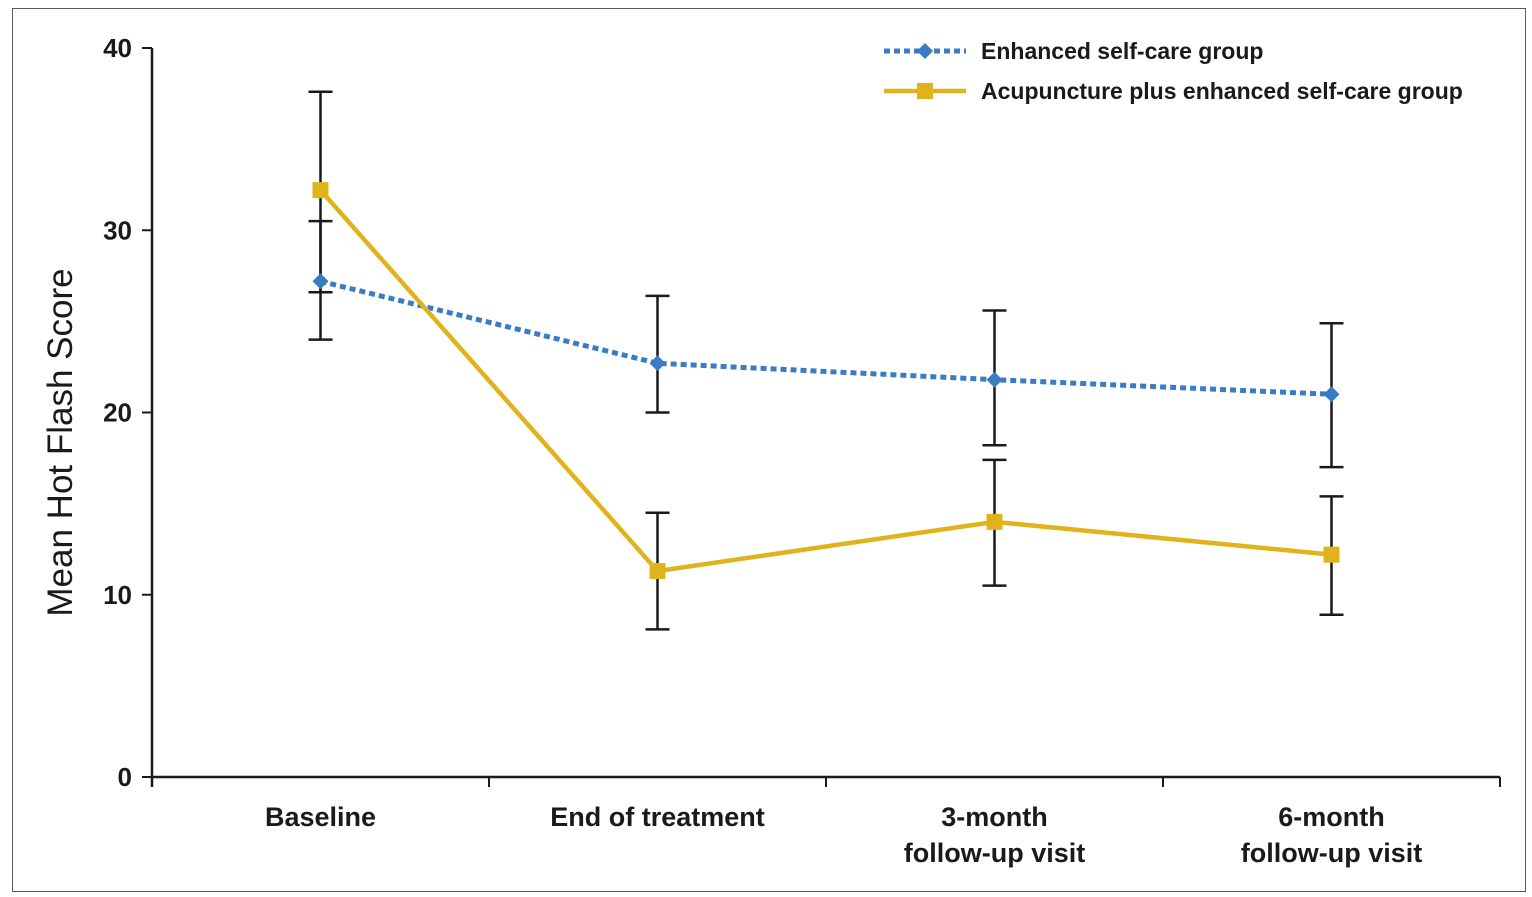 The height and width of the screenshot is (897, 1532). I want to click on legend-marker-square, so click(925, 91).